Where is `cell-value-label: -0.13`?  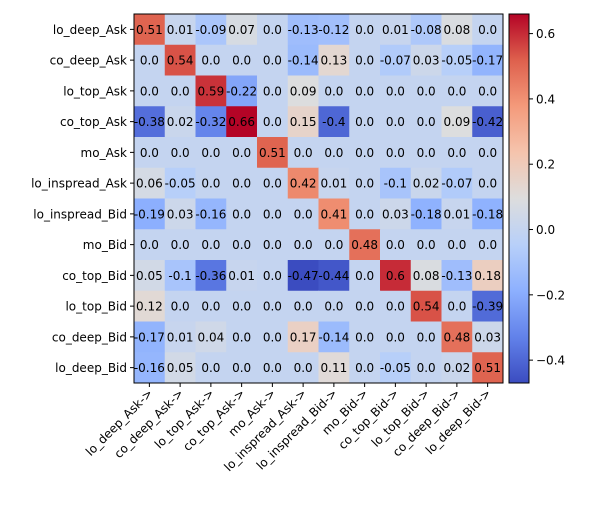
cell-value-label: -0.13 is located at coordinates (456, 276).